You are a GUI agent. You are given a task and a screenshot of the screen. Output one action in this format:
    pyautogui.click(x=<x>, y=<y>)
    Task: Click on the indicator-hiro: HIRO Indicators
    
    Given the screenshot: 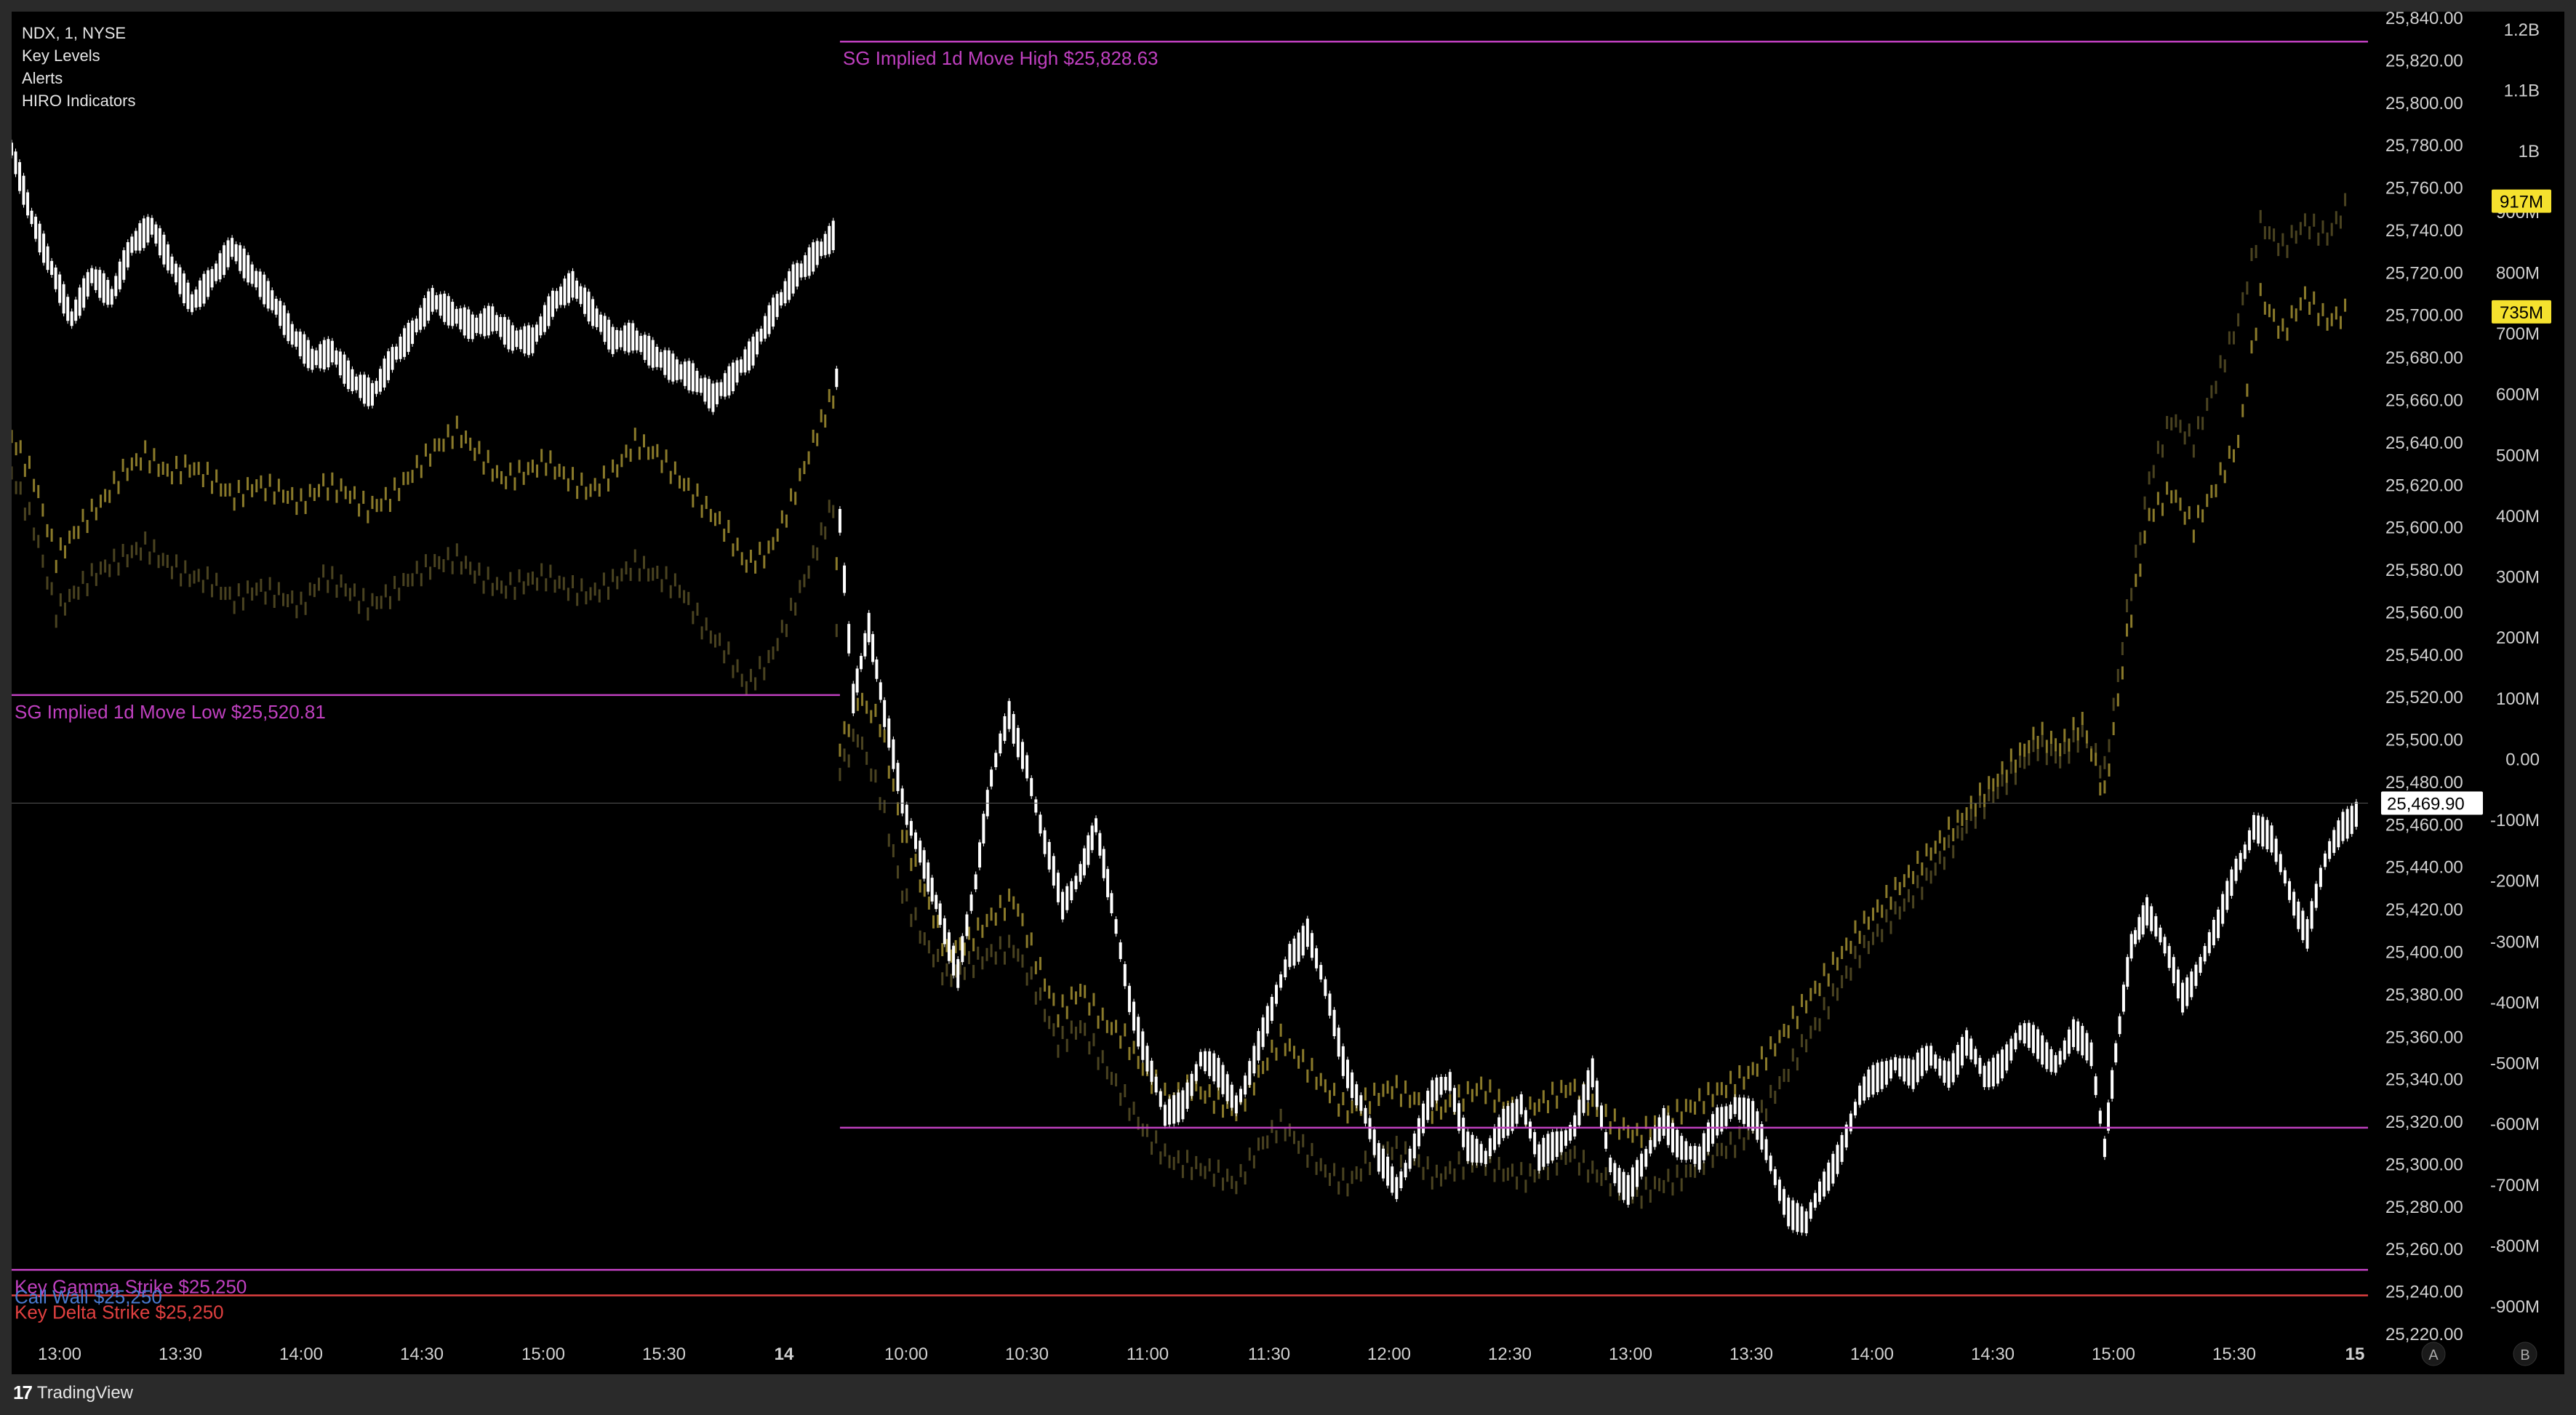 What is the action you would take?
    pyautogui.click(x=79, y=101)
    